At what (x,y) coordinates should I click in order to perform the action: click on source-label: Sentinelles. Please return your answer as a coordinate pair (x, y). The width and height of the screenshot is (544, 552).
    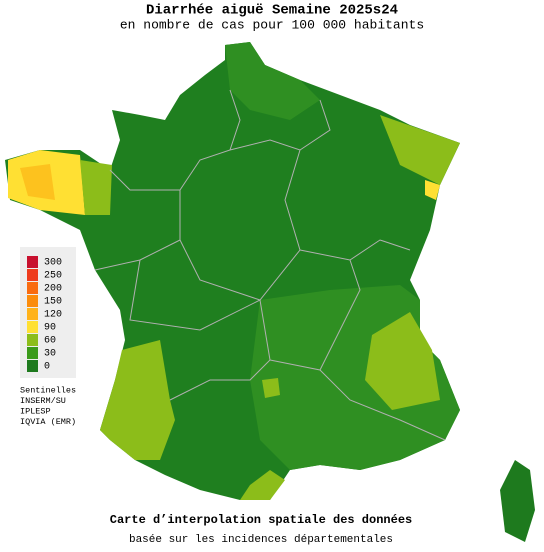
    Looking at the image, I should click on (48, 390).